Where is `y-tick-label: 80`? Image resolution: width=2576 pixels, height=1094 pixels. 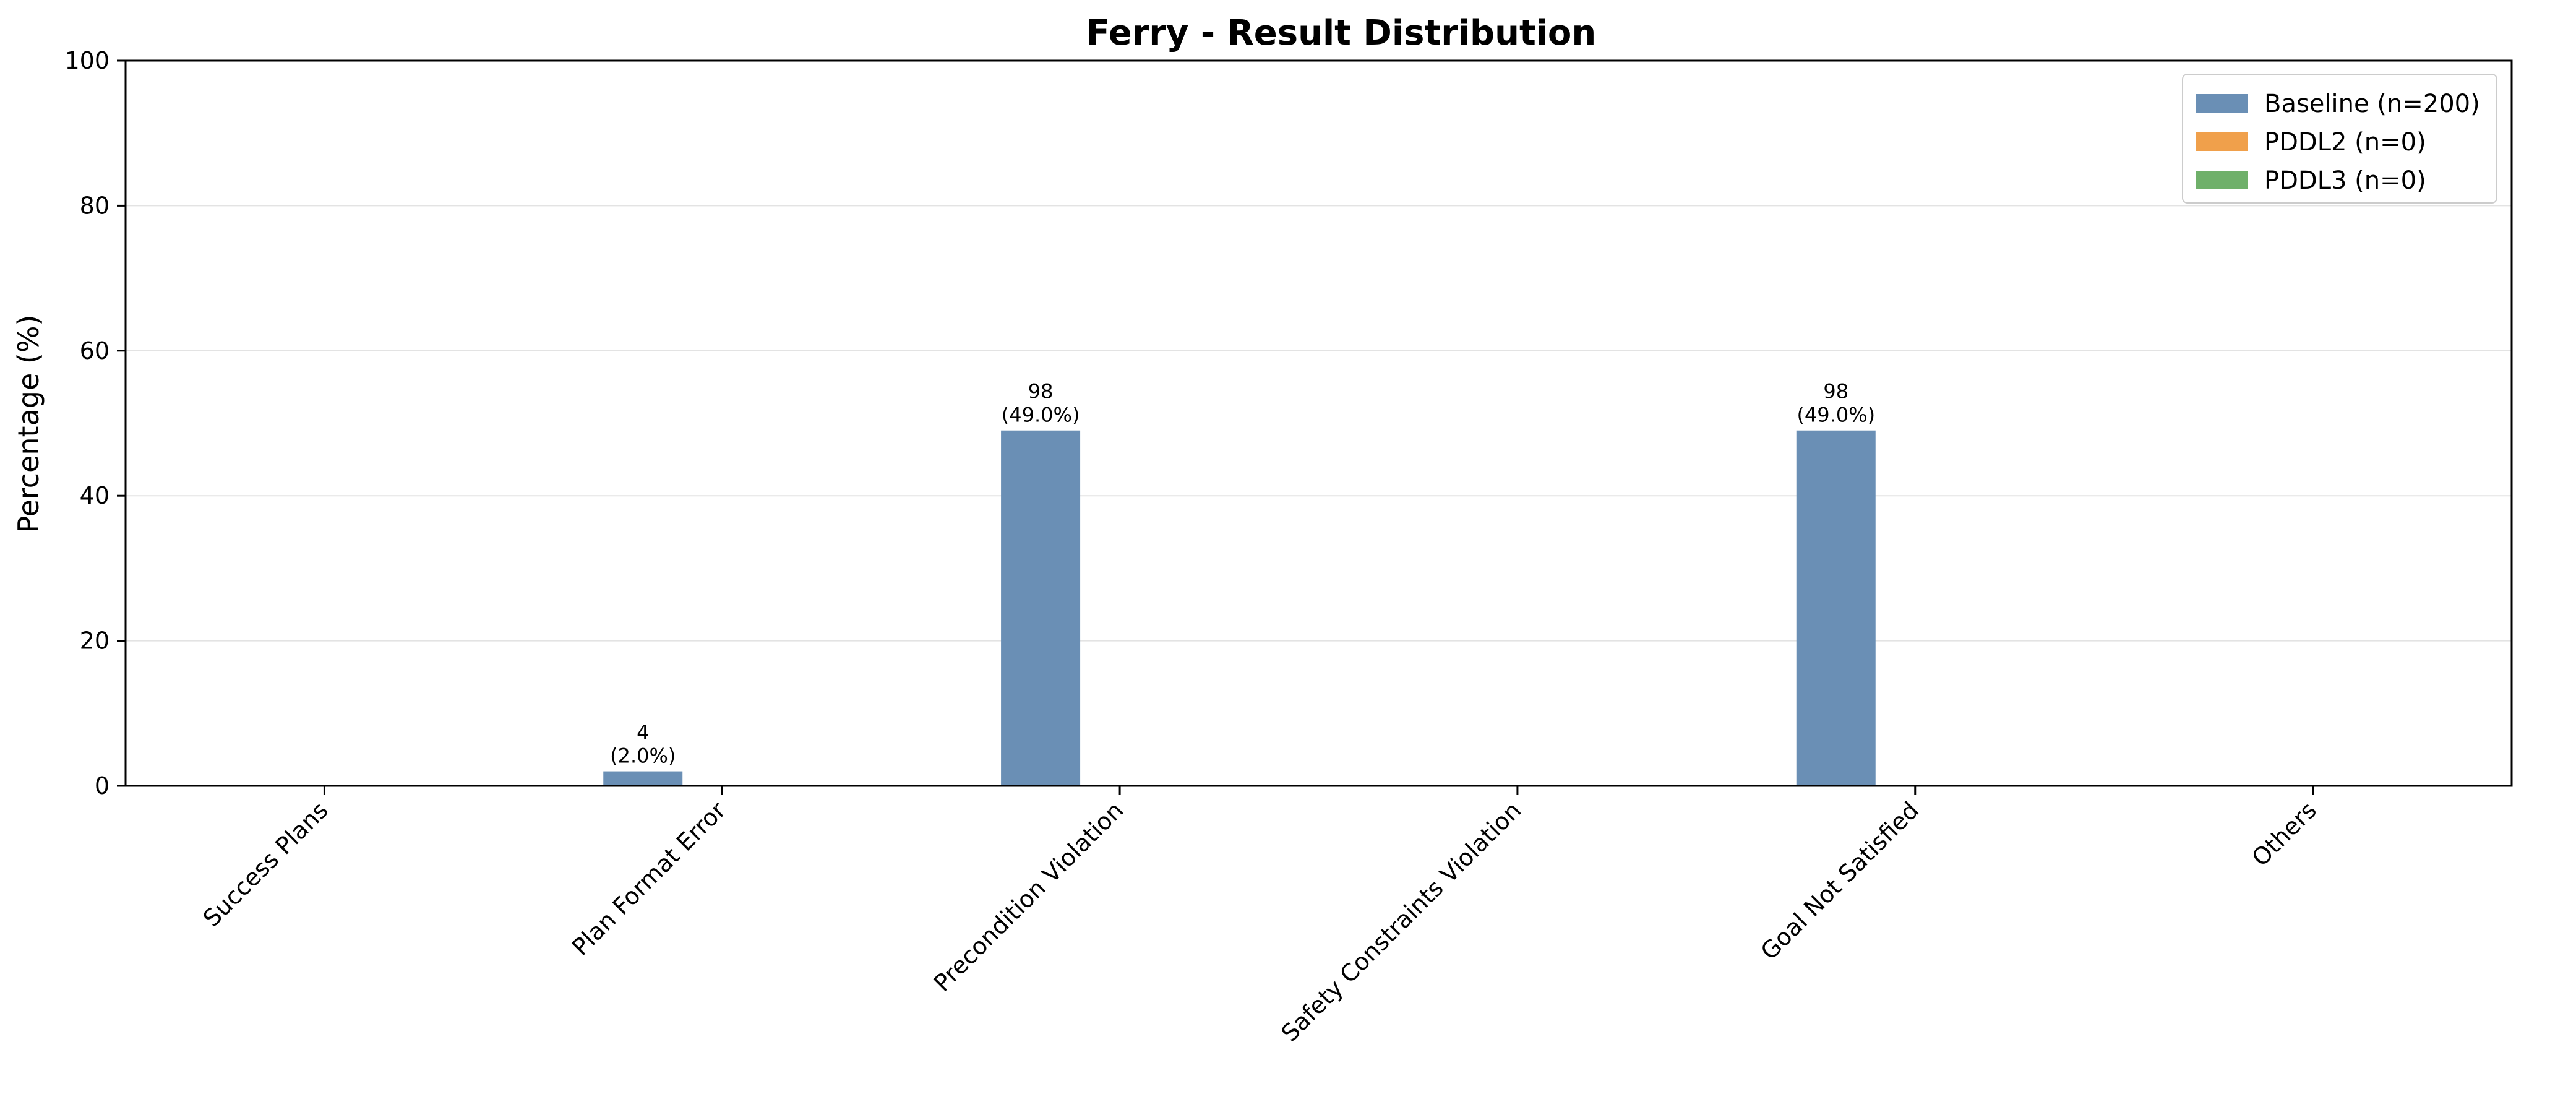
y-tick-label: 80 is located at coordinates (94, 205).